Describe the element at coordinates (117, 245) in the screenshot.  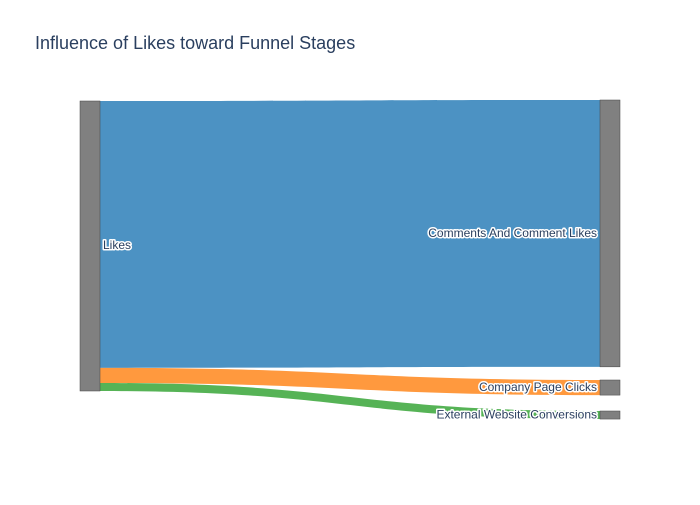
I see `node-label-likes: Likes` at that location.